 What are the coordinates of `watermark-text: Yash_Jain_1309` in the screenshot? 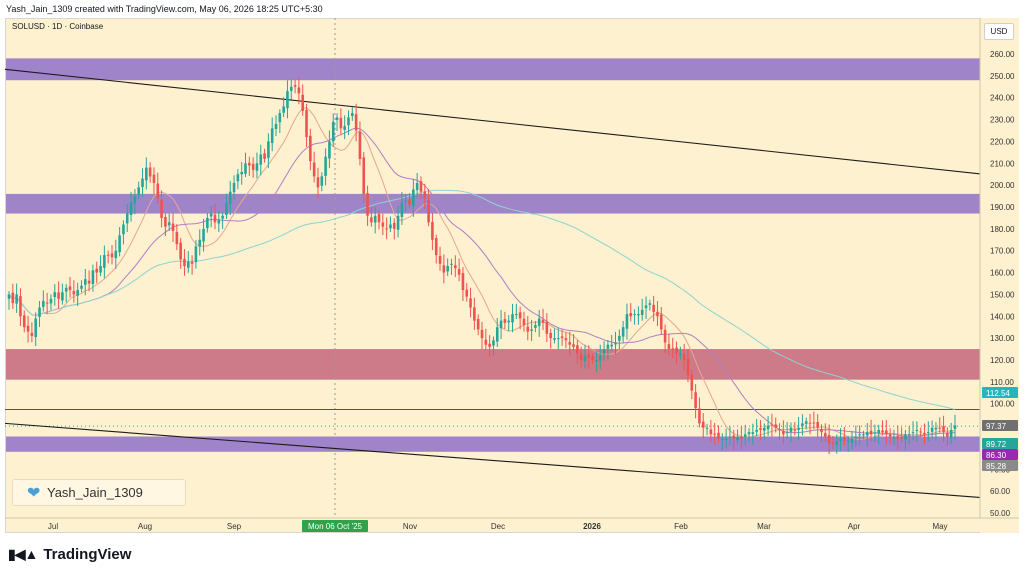 It's located at (95, 492).